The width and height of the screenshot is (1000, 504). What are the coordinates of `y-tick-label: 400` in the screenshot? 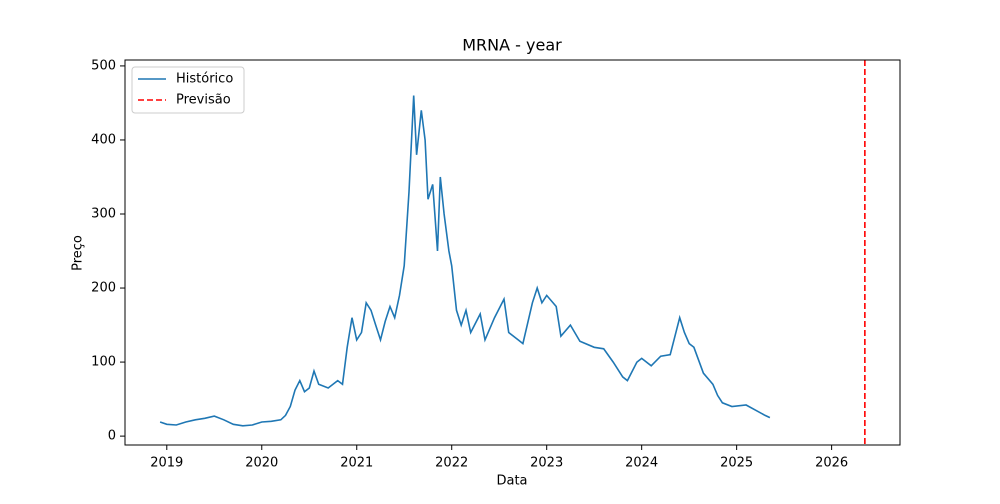 It's located at (103, 139).